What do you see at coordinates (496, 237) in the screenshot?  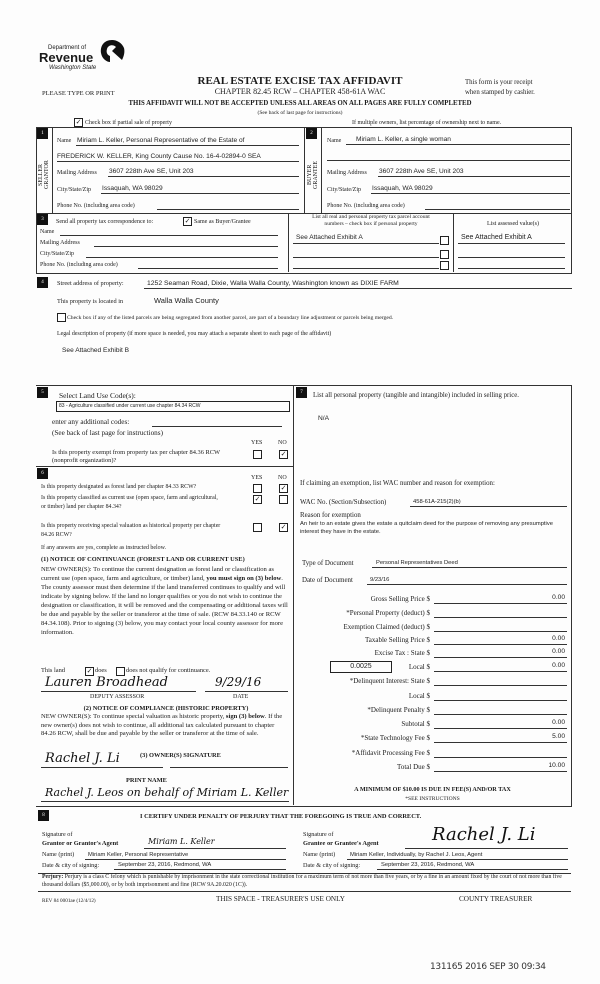 I see `assessed-value-field: See Attached Exhibit A` at bounding box center [496, 237].